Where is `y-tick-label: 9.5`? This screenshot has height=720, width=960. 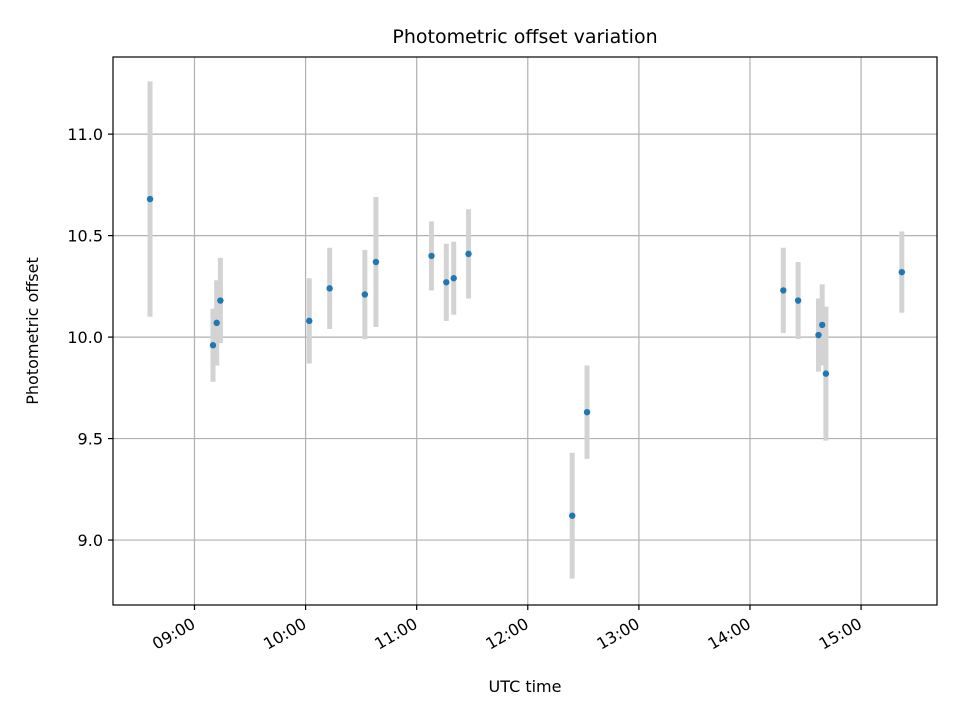
y-tick-label: 9.5 is located at coordinates (90, 439).